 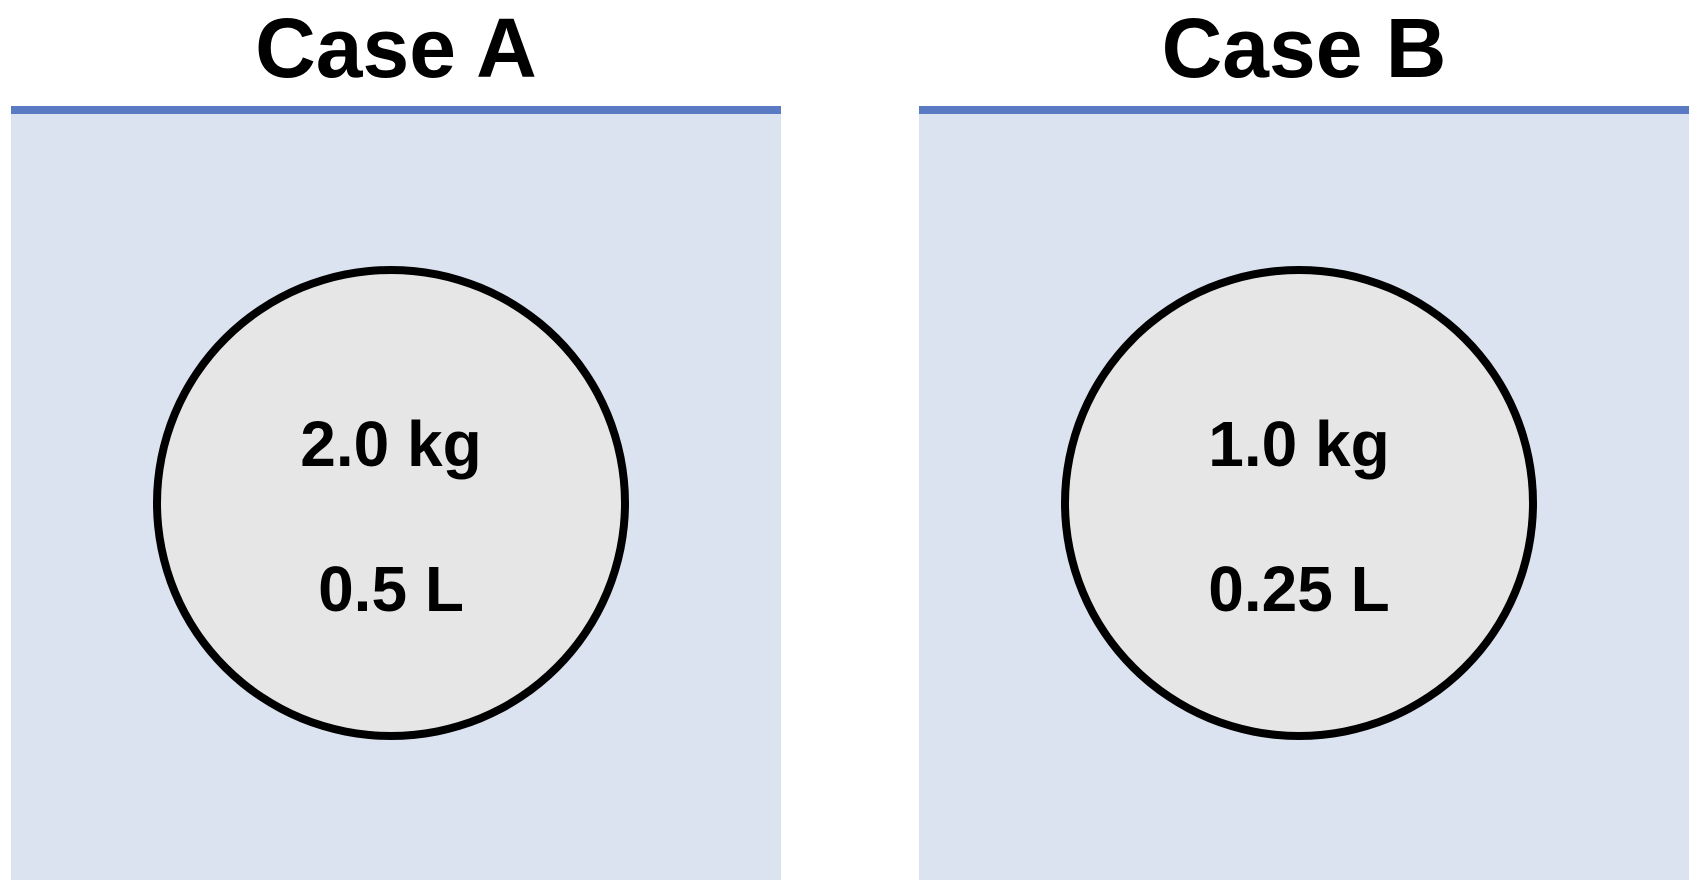 What do you see at coordinates (1304, 110) in the screenshot?
I see `case-b-fluid-surface` at bounding box center [1304, 110].